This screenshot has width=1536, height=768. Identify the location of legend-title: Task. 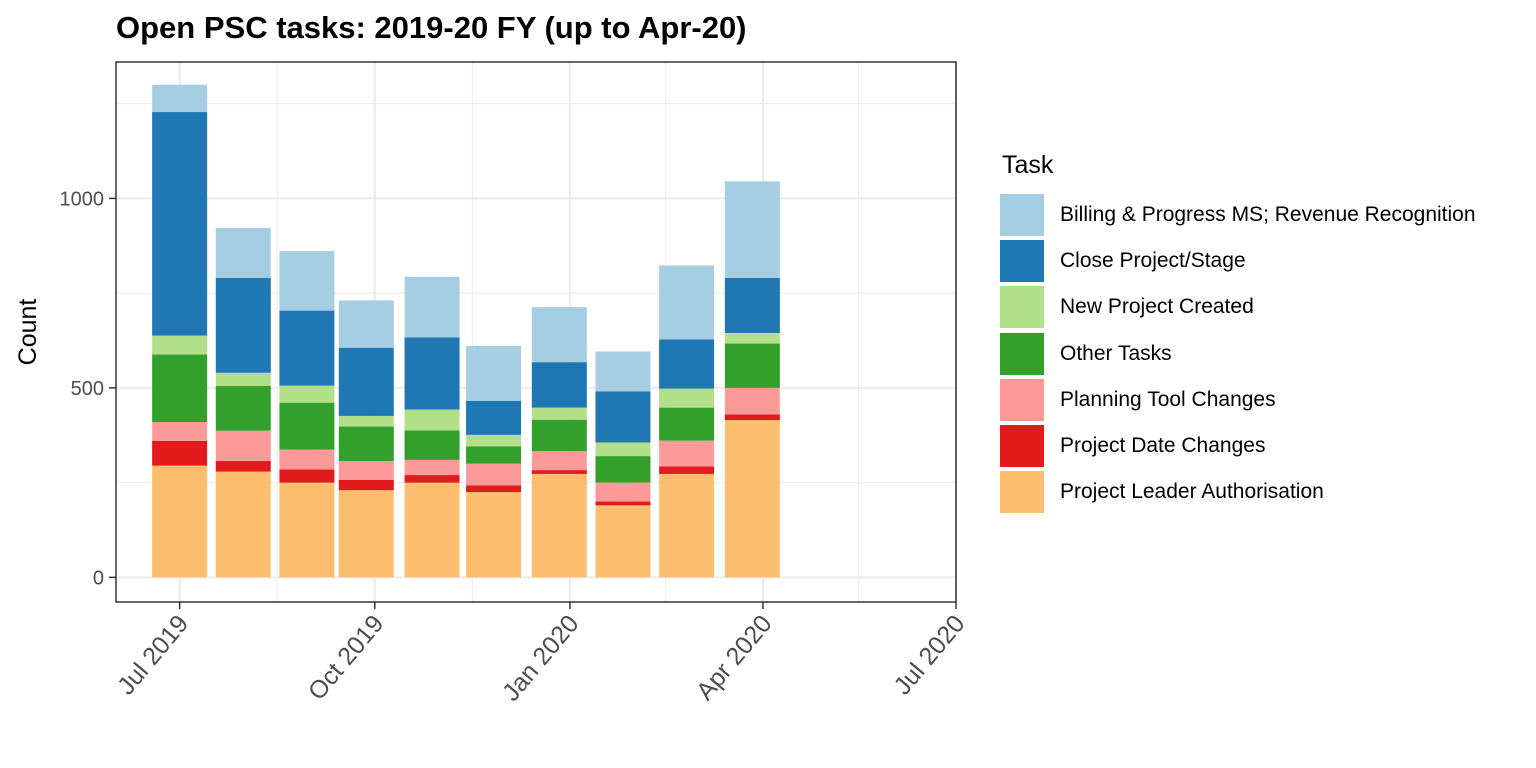
(1028, 165).